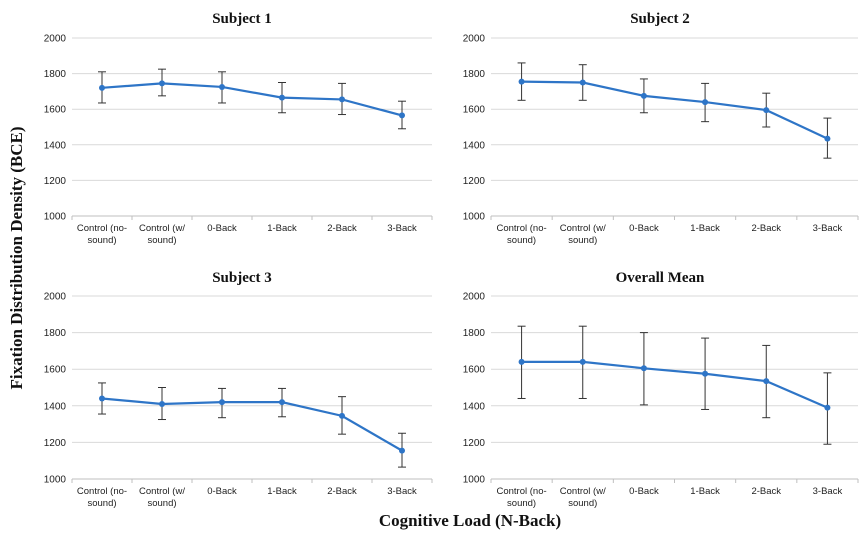 This screenshot has height=539, width=867. Describe the element at coordinates (470, 520) in the screenshot. I see `x-axis-label: Cognitive Load (N-Back)` at that location.